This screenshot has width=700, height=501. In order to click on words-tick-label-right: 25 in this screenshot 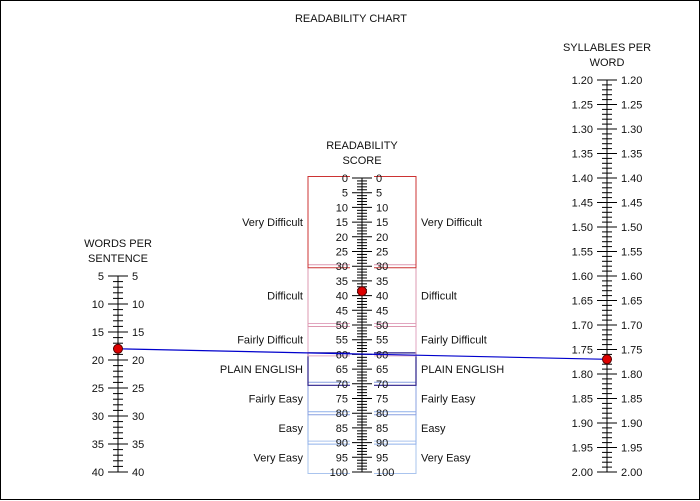, I will do `click(138, 389)`.